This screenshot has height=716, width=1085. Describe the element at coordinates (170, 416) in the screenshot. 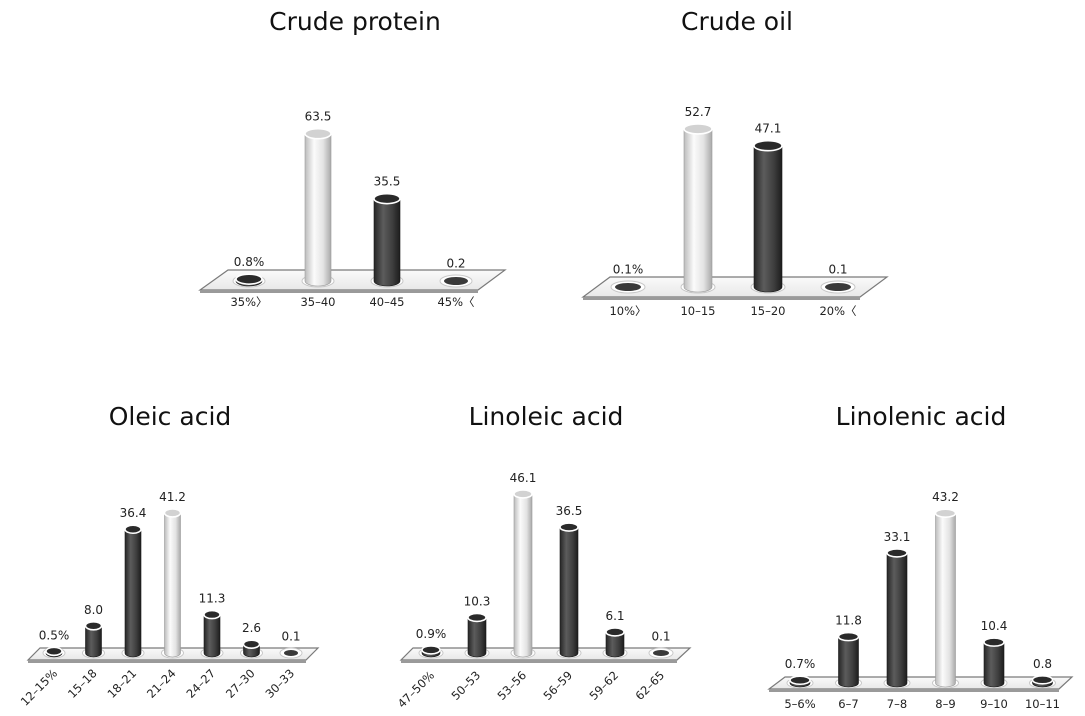

I see `chart-title: Oleic acid` at that location.